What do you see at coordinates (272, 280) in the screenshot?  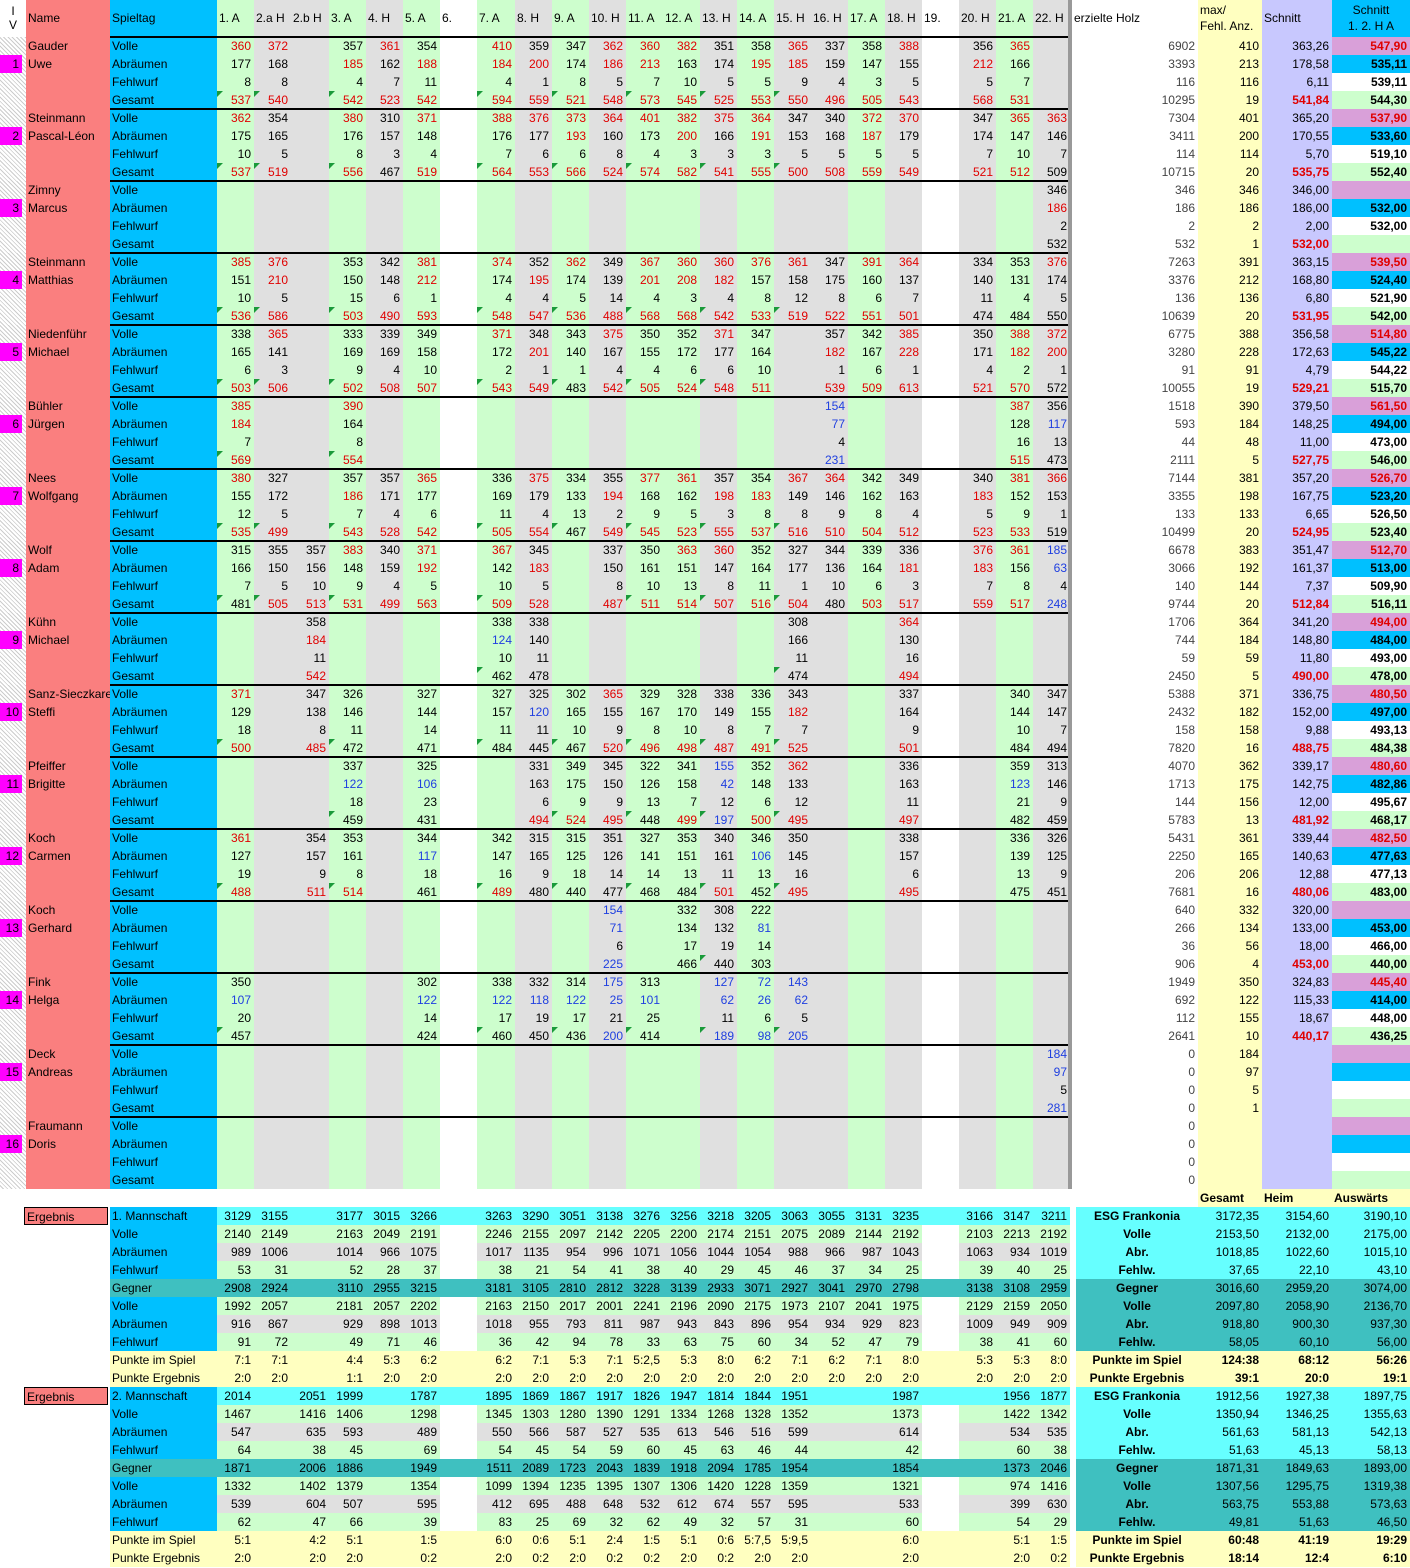 I see `score-cell: 210` at bounding box center [272, 280].